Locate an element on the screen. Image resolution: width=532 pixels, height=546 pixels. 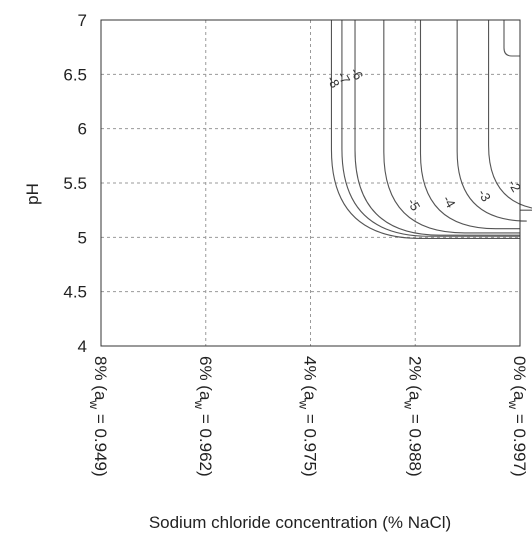
contour-label: -2 is located at coordinates (514, 186).